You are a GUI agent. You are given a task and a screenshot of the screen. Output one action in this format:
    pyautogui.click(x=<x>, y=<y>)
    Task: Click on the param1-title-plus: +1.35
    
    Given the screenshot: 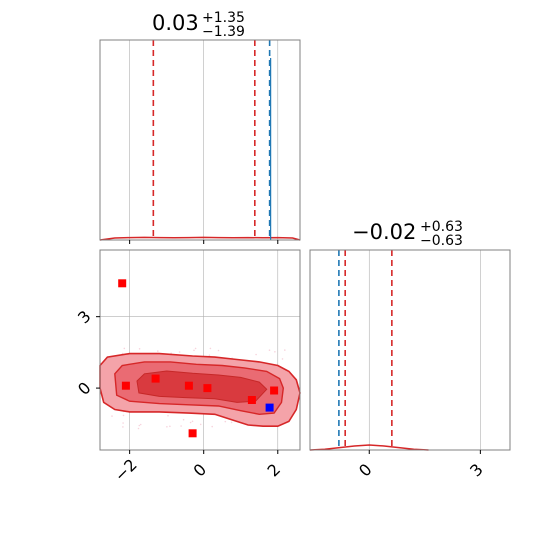 What is the action you would take?
    pyautogui.click(x=223, y=18)
    